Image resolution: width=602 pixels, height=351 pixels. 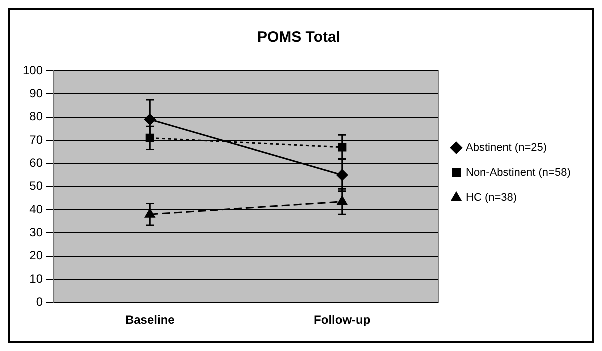 What do you see at coordinates (299, 37) in the screenshot?
I see `chart-title: POMS Total` at bounding box center [299, 37].